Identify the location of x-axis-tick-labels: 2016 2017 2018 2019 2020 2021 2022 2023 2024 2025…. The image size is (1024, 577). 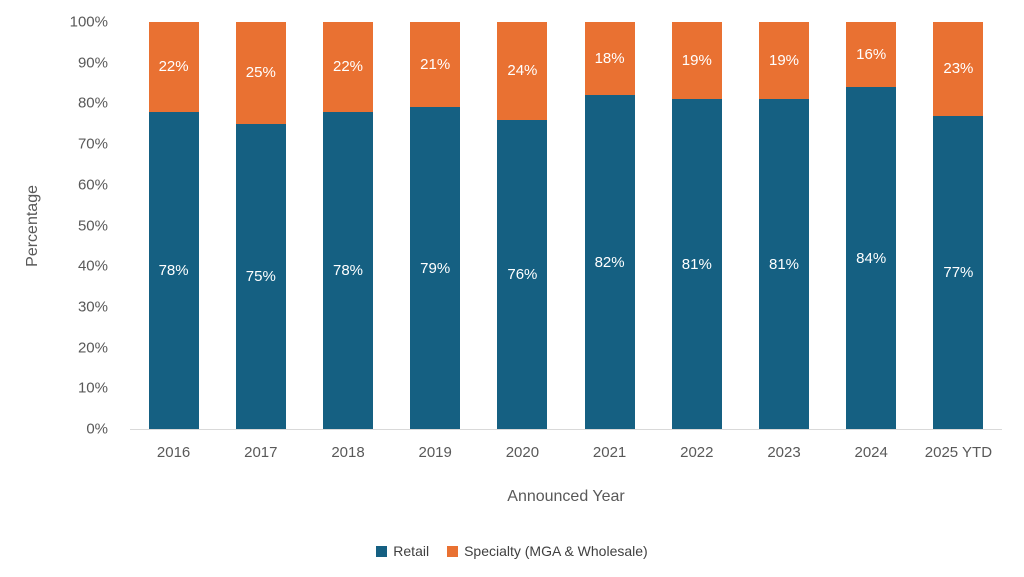
(566, 455).